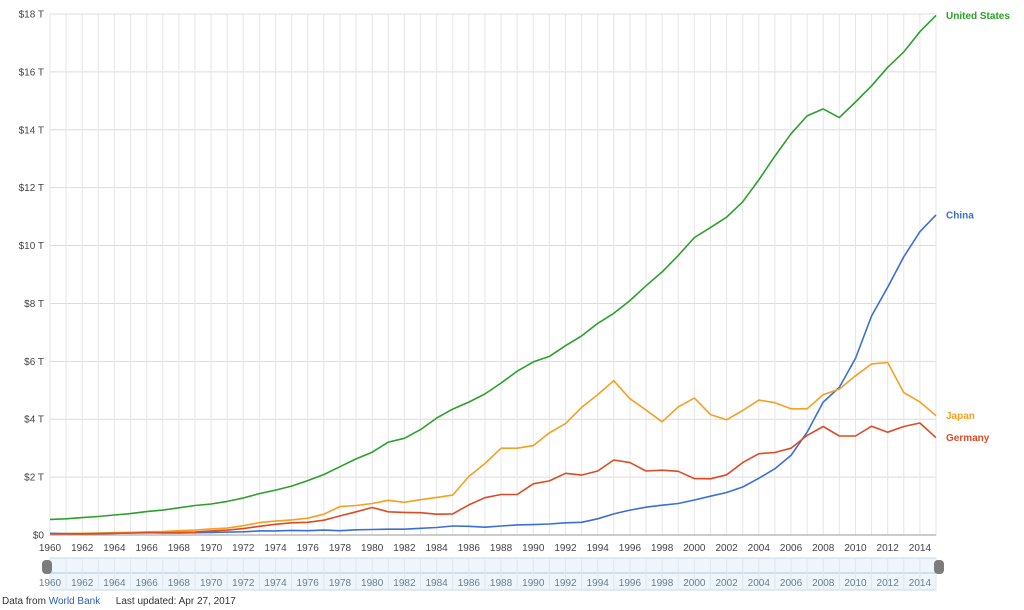  What do you see at coordinates (308, 548) in the screenshot?
I see `x-tick-label: 1976` at bounding box center [308, 548].